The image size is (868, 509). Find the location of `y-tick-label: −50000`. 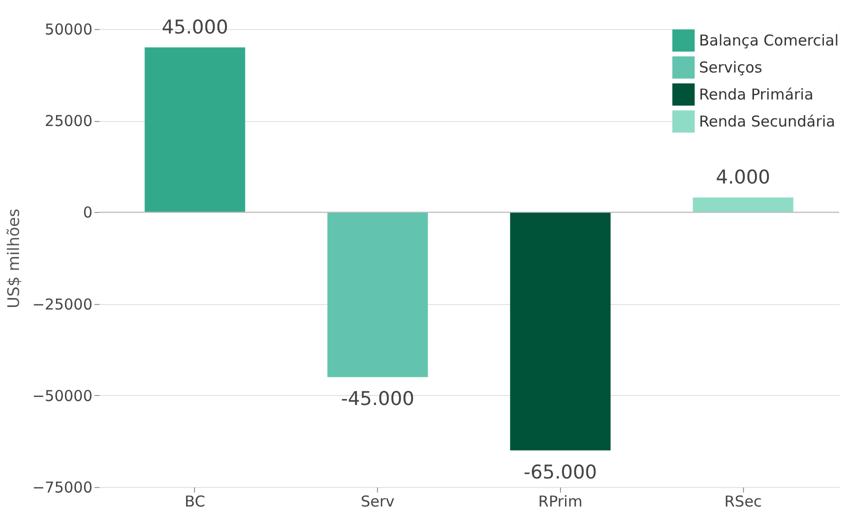

y-tick-label: −50000 is located at coordinates (62, 395).